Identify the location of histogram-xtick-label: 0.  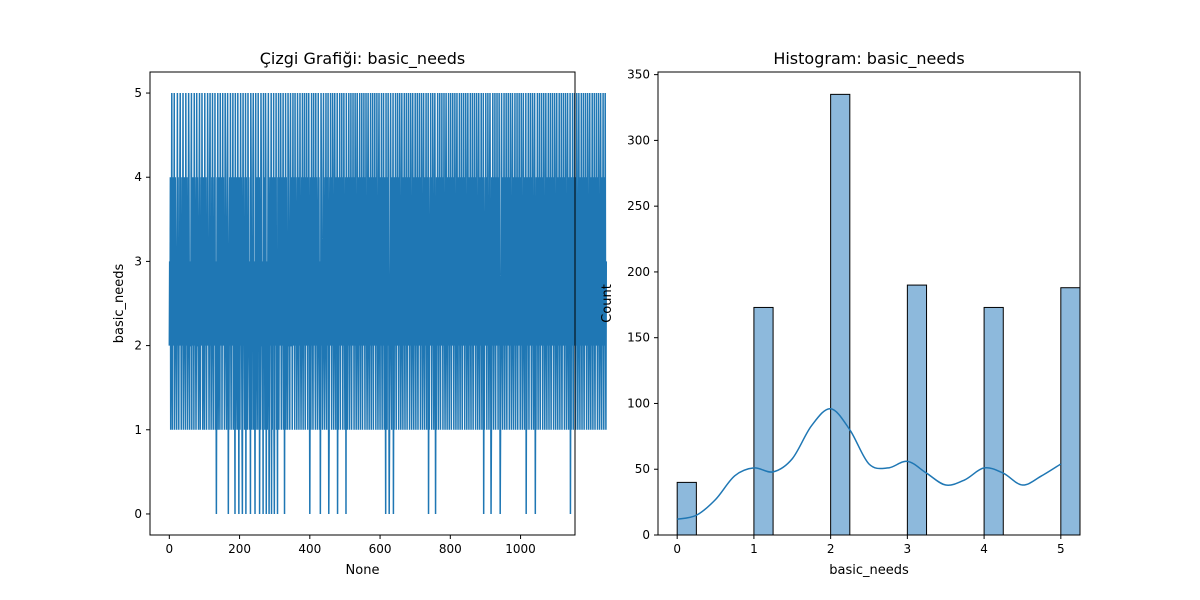
(677, 549).